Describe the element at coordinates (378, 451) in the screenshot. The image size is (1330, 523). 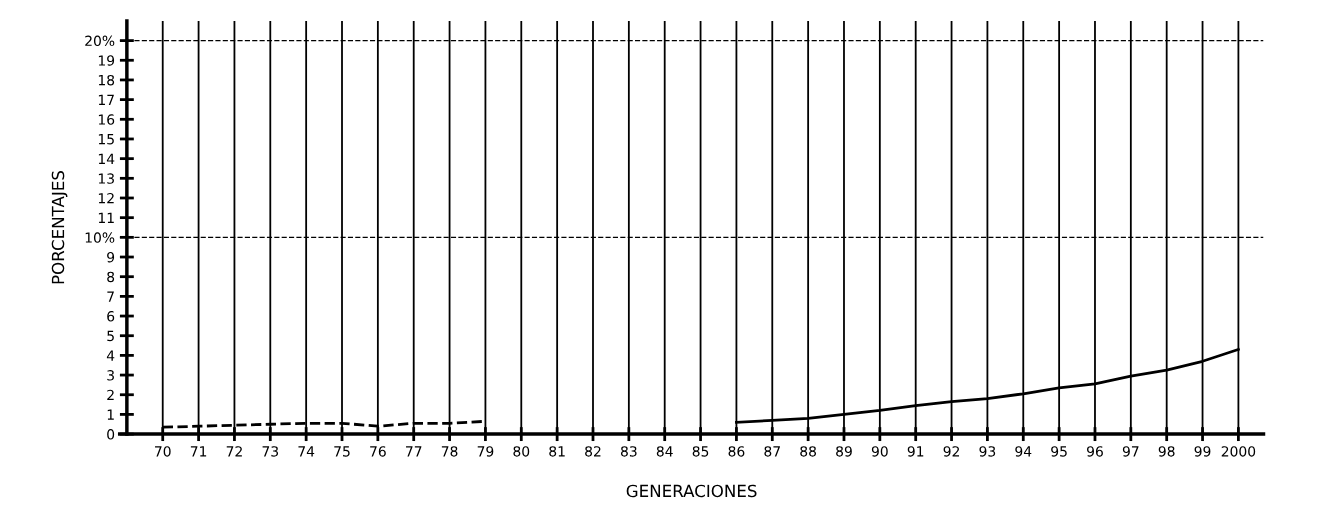
I see `x-tick-label: 76` at that location.